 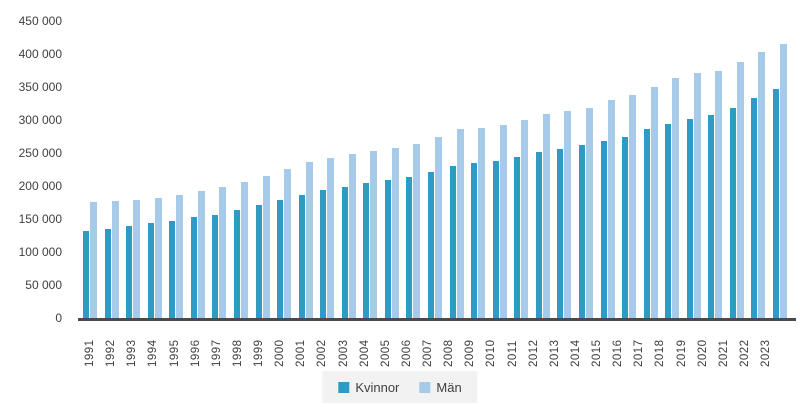 What do you see at coordinates (374, 234) in the screenshot?
I see `bar-mn-2004` at bounding box center [374, 234].